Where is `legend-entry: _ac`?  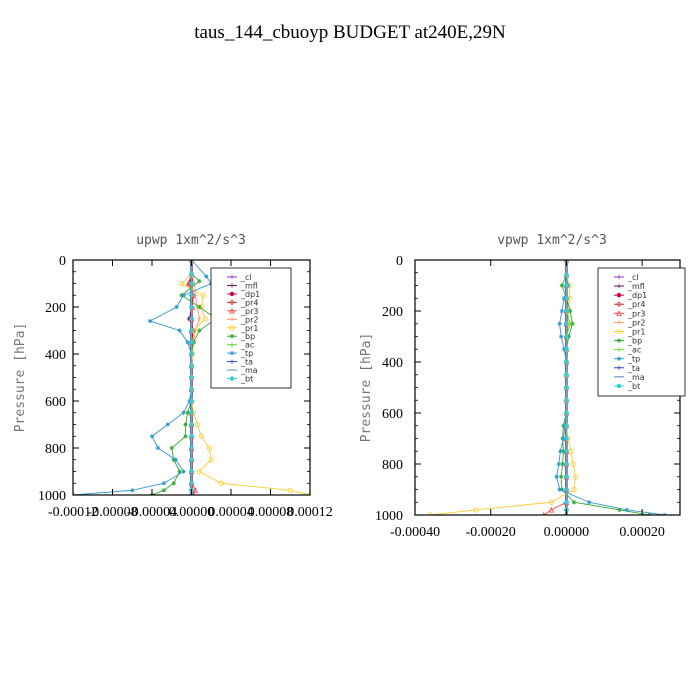 legend-entry: _ac is located at coordinates (634, 350).